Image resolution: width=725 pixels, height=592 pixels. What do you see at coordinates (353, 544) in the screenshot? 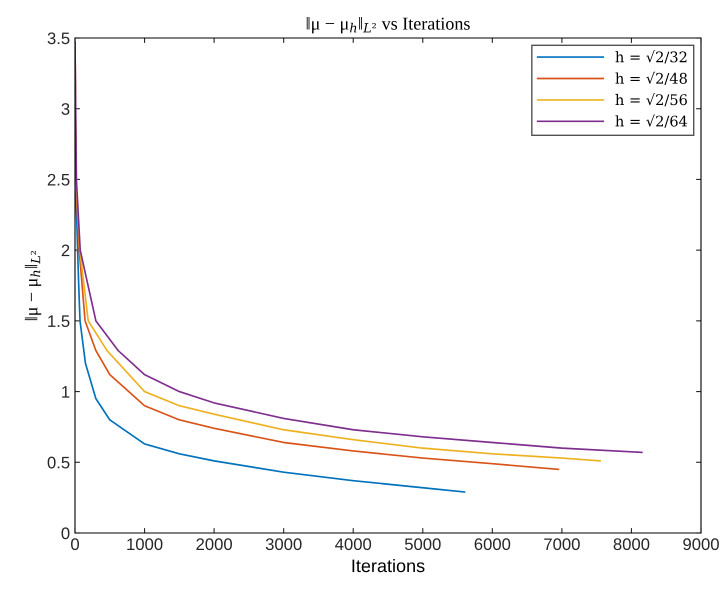
I see `x-tick-label: 4000` at bounding box center [353, 544].